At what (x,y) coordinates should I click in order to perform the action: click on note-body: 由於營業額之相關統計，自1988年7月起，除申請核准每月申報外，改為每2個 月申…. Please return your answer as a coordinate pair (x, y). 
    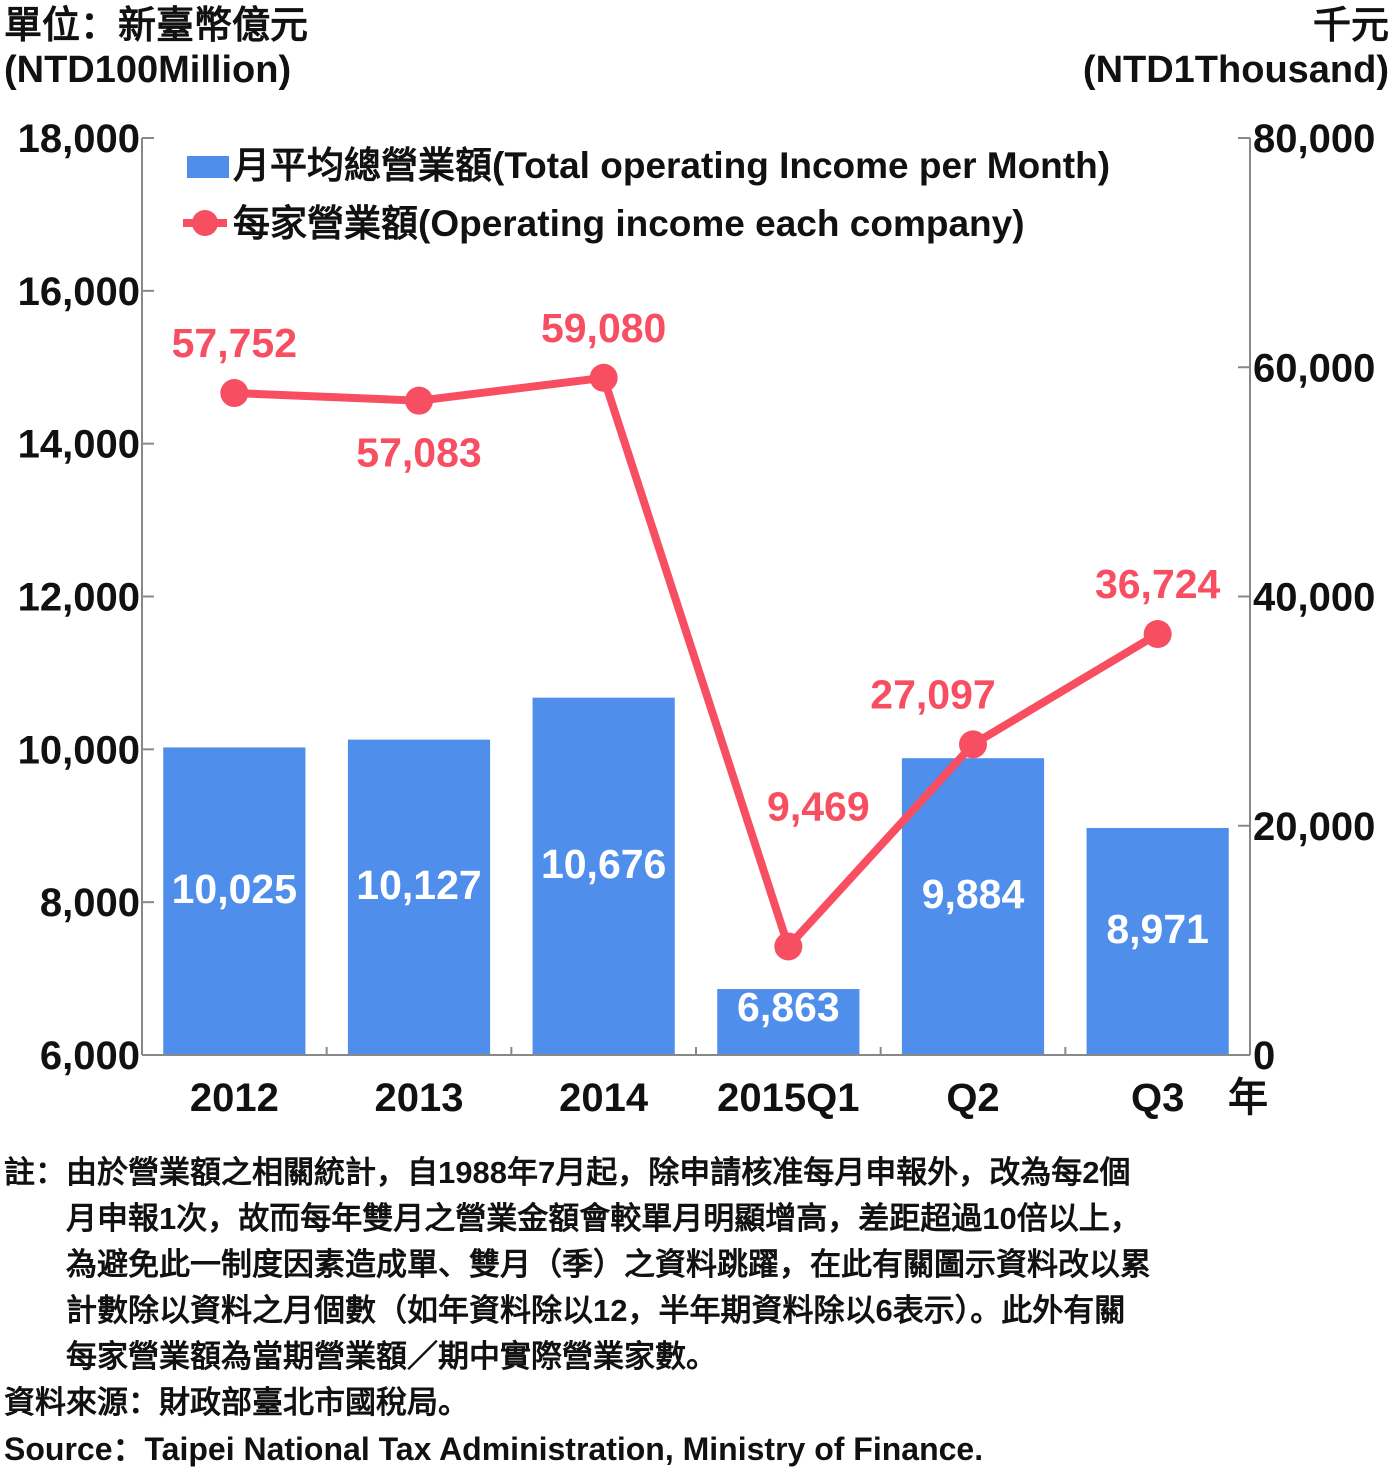
    Looking at the image, I should click on (727, 1265).